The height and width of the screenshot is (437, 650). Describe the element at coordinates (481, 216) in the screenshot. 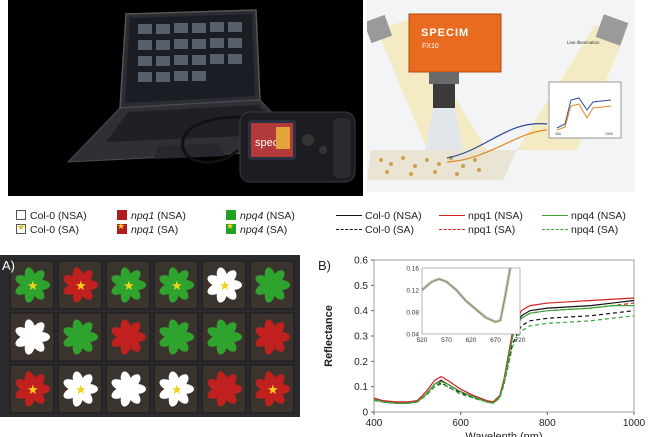

I see `line-legend-npq1-nsa: npq1 (NSA)` at that location.